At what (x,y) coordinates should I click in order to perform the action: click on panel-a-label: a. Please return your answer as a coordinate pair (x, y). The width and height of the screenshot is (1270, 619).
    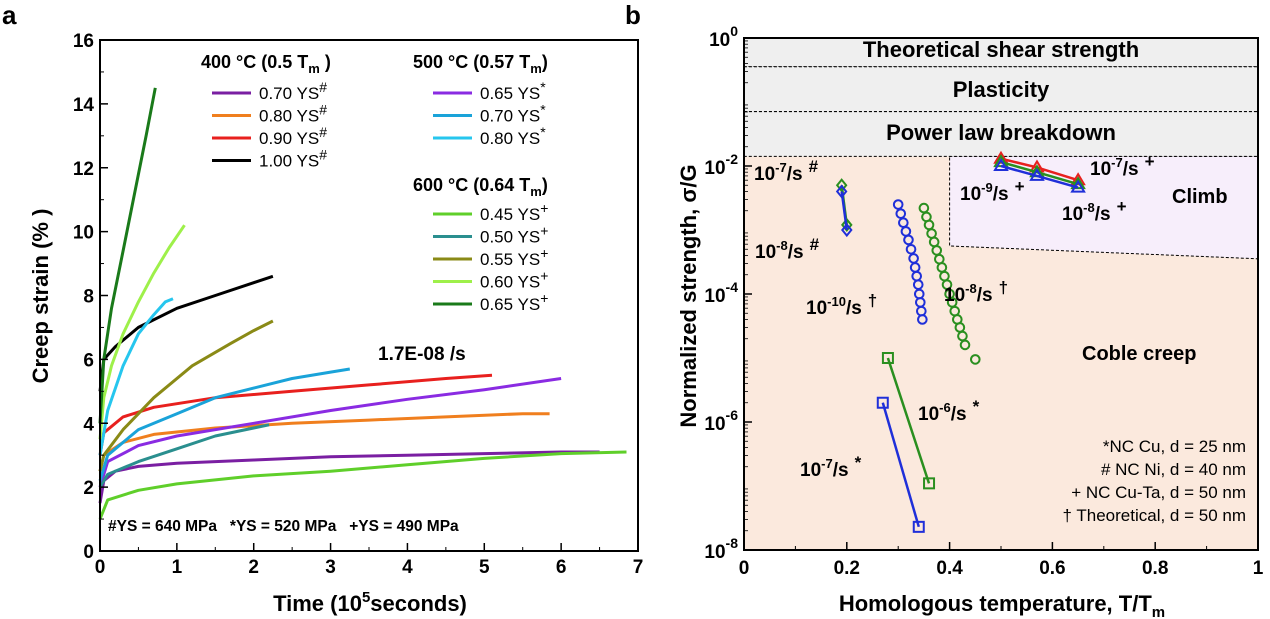
    Looking at the image, I should click on (9, 15).